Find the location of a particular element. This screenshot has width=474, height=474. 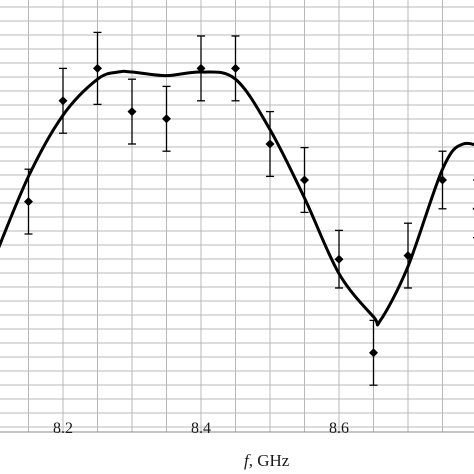

x-axis-label: f, GHz is located at coordinates (267, 460).